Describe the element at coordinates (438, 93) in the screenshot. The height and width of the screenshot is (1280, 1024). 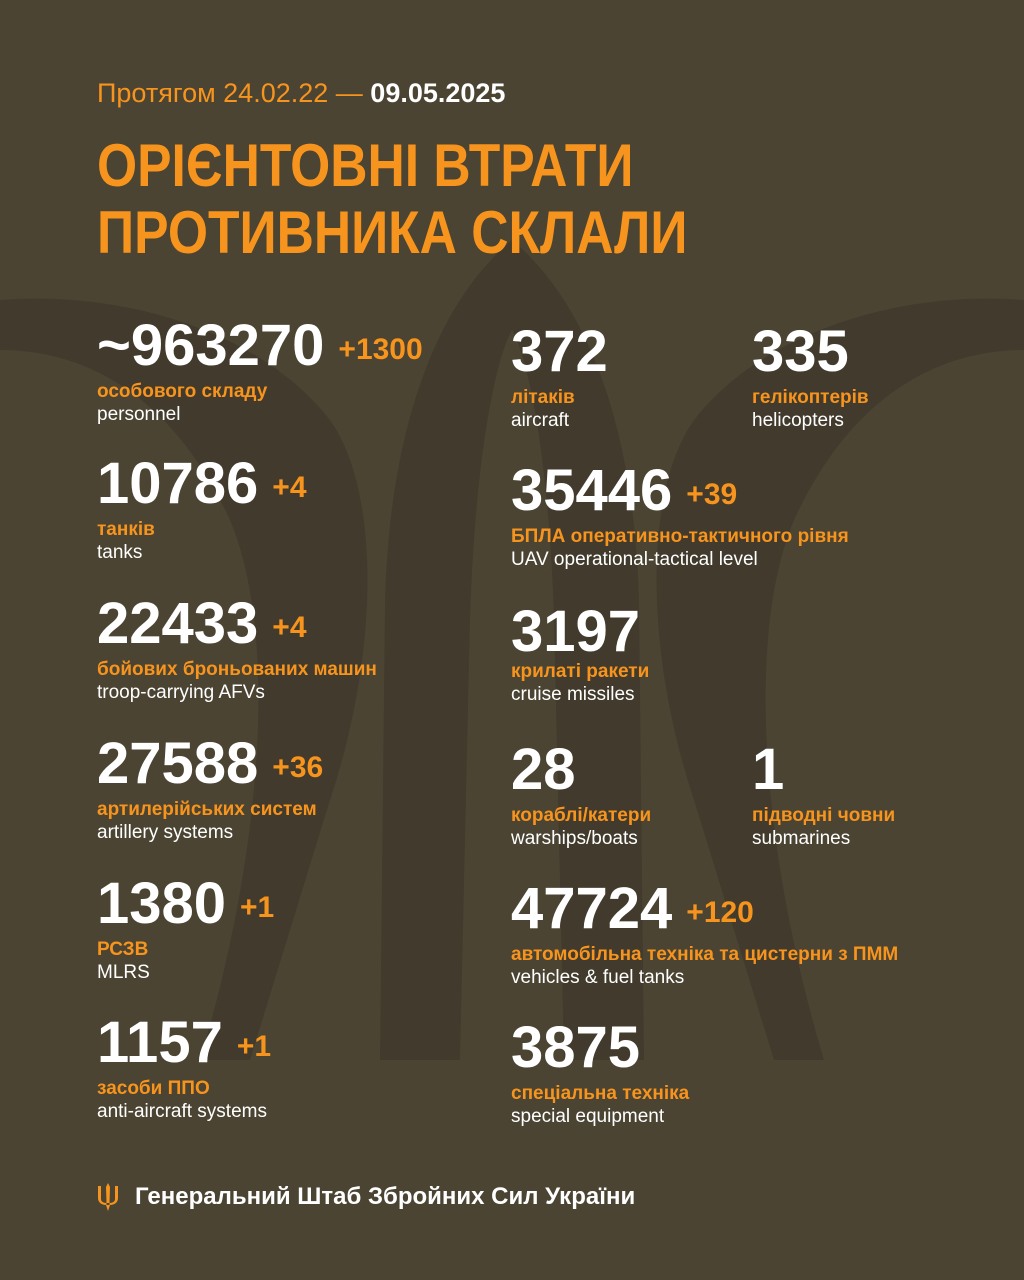
I see `period-end: 09.05.2025` at that location.